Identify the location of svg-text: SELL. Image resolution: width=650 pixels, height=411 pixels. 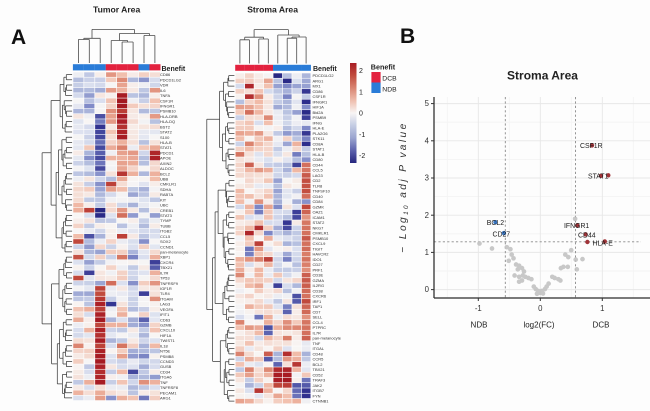
(318, 317).